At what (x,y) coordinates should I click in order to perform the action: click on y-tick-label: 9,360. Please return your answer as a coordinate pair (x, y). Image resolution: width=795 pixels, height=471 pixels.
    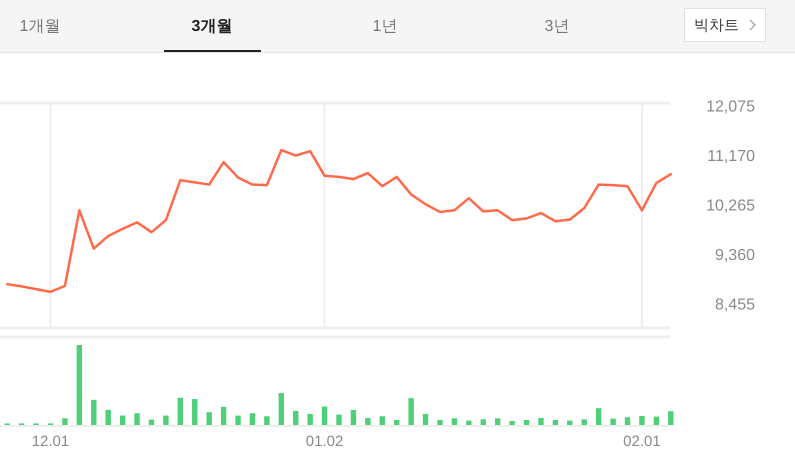
    Looking at the image, I should click on (735, 255).